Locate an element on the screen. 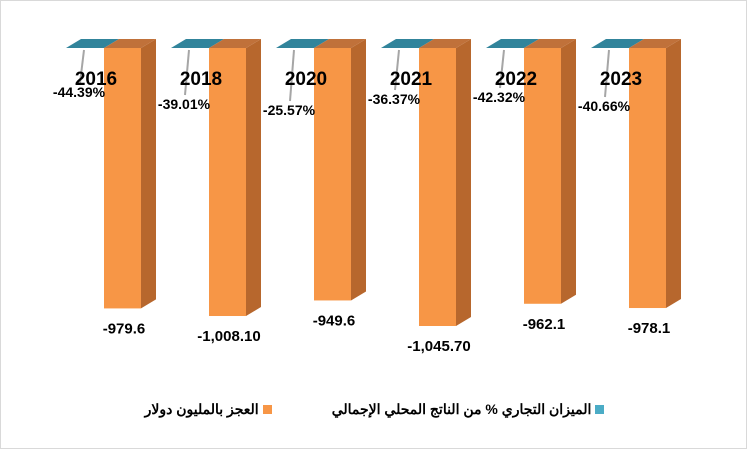 This screenshot has height=450, width=747. deficit-bar-side-2023 is located at coordinates (673, 174).